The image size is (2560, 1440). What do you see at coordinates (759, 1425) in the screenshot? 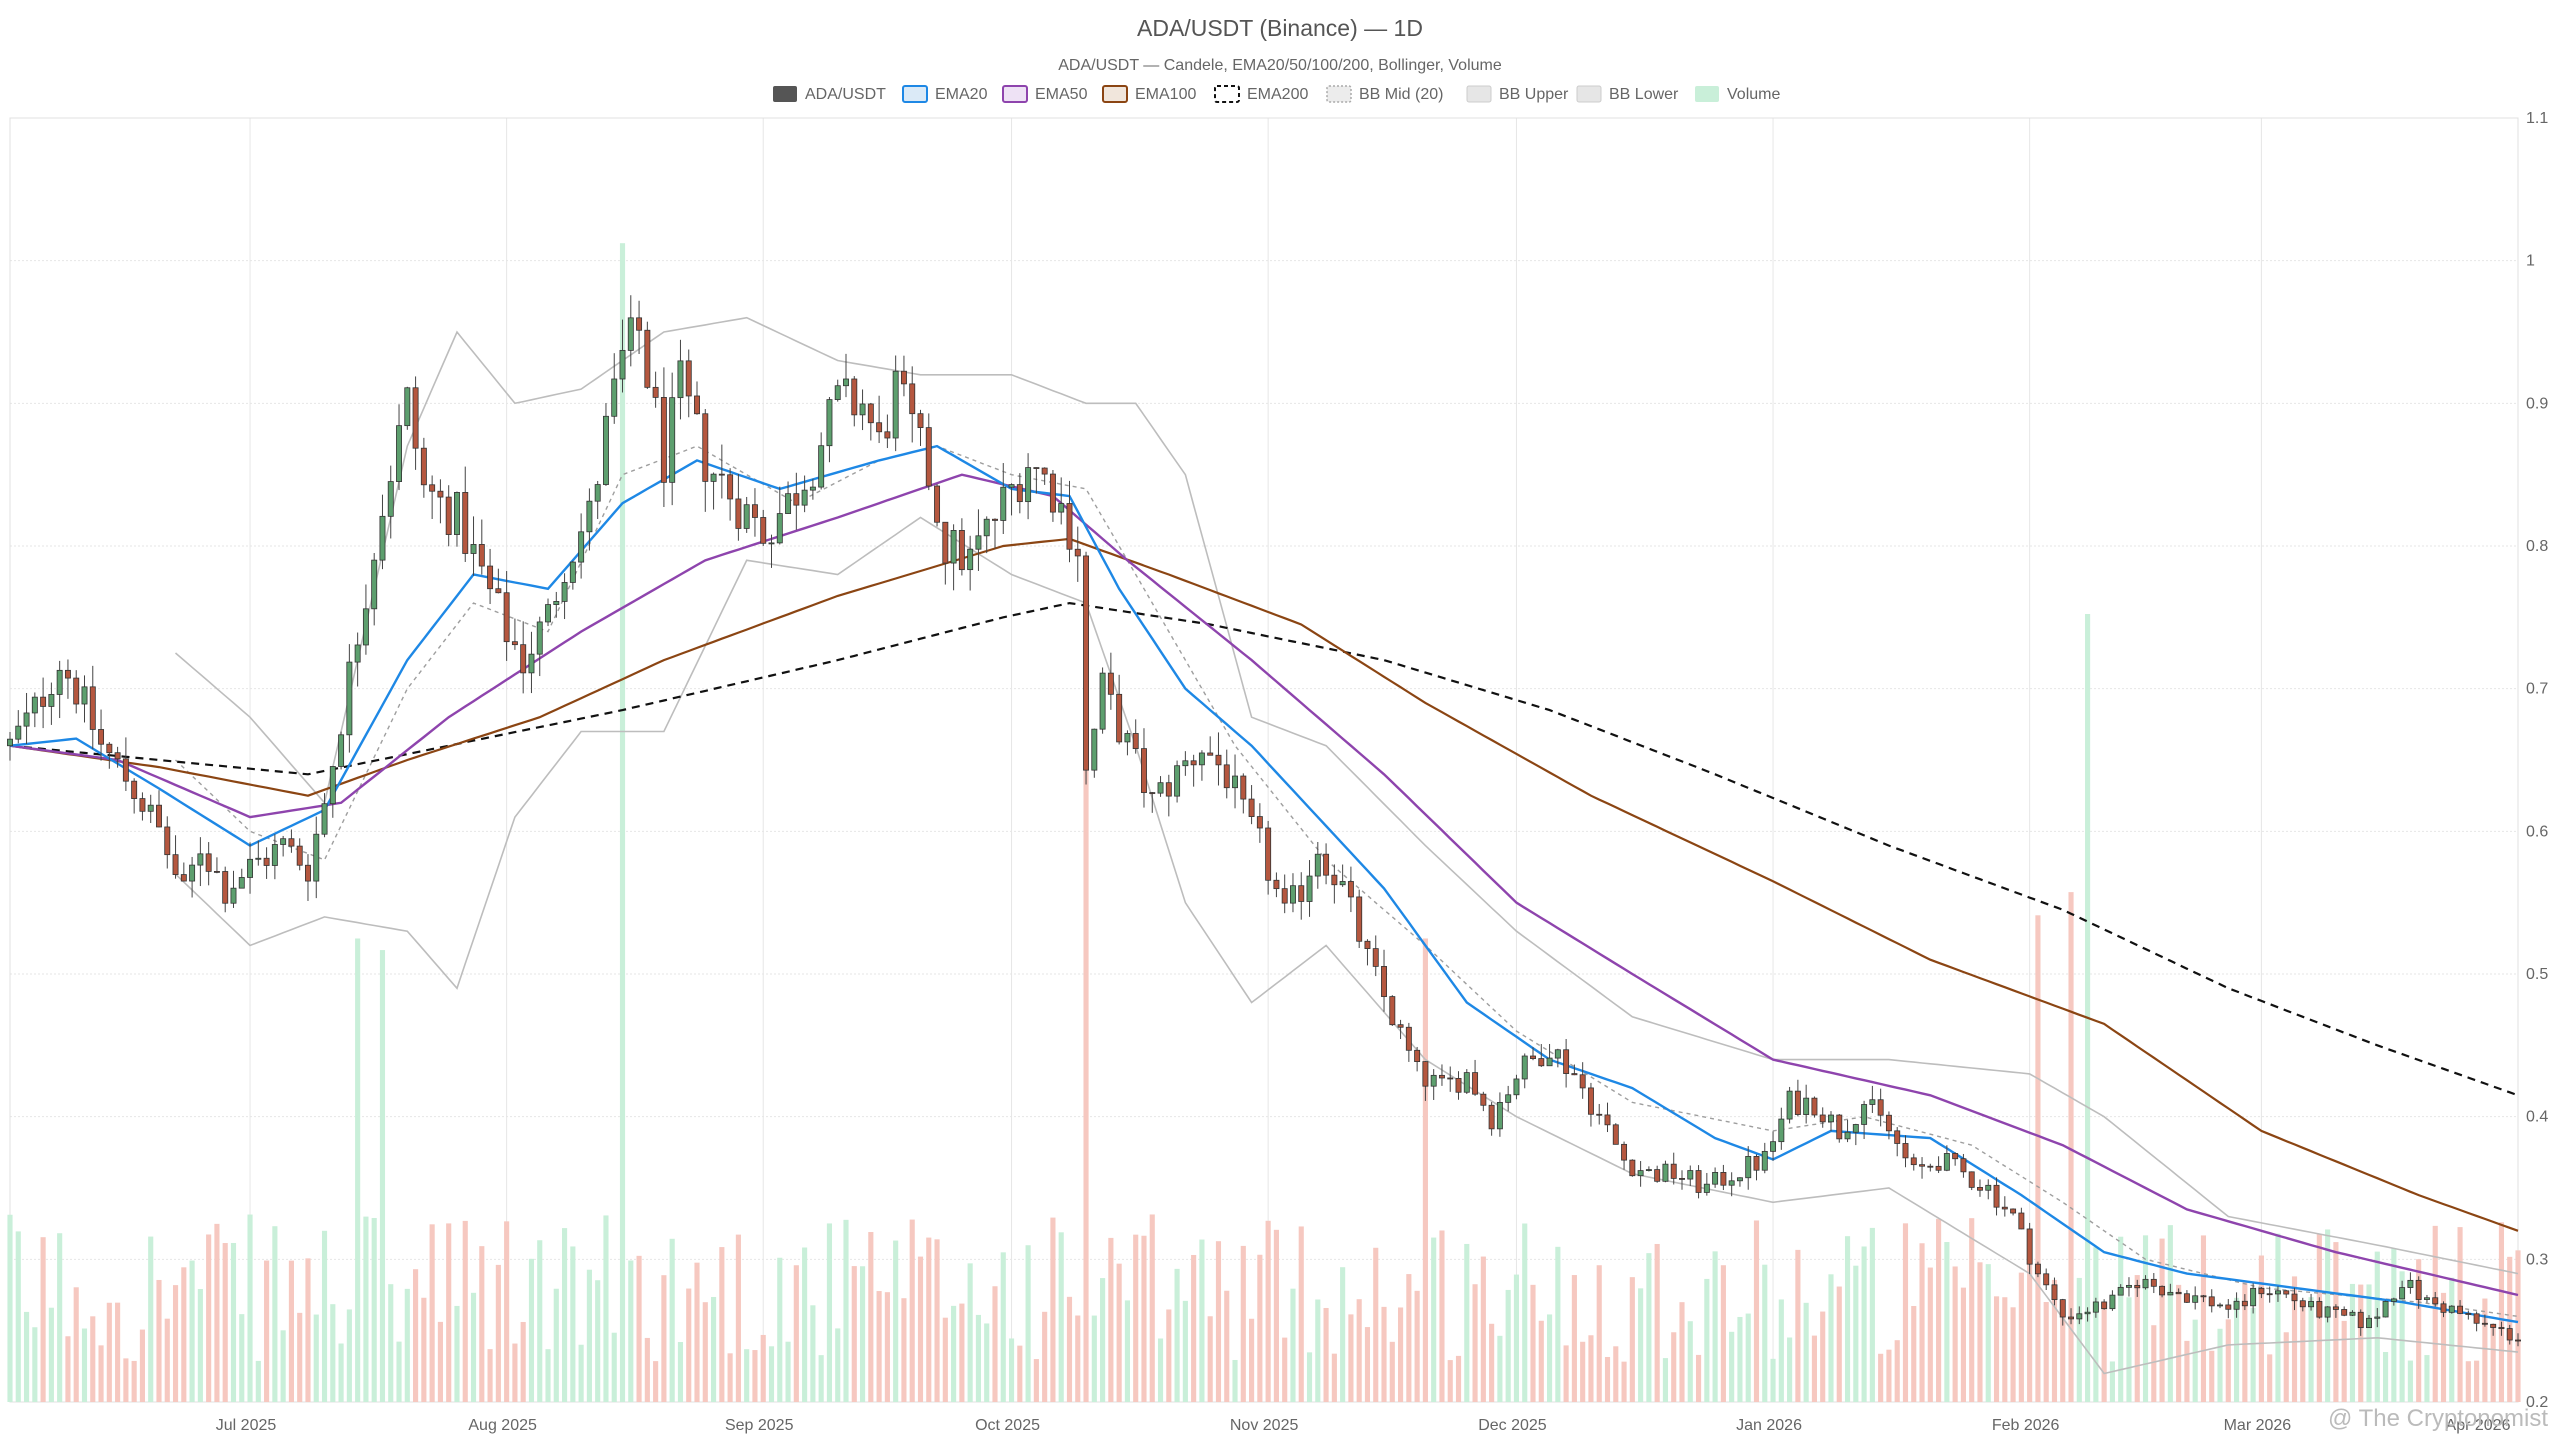
I see `x-tick-label: Sep 2025` at bounding box center [759, 1425].